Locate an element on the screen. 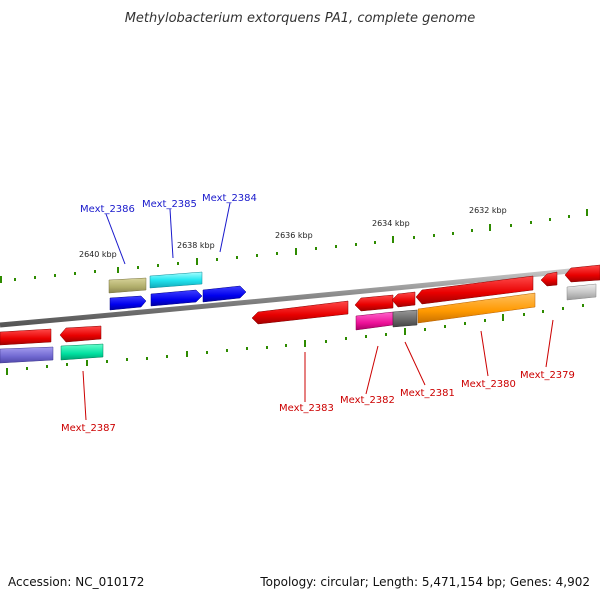 The height and width of the screenshot is (600, 600). accession-text: Accession: NC_010172 is located at coordinates (76, 582).